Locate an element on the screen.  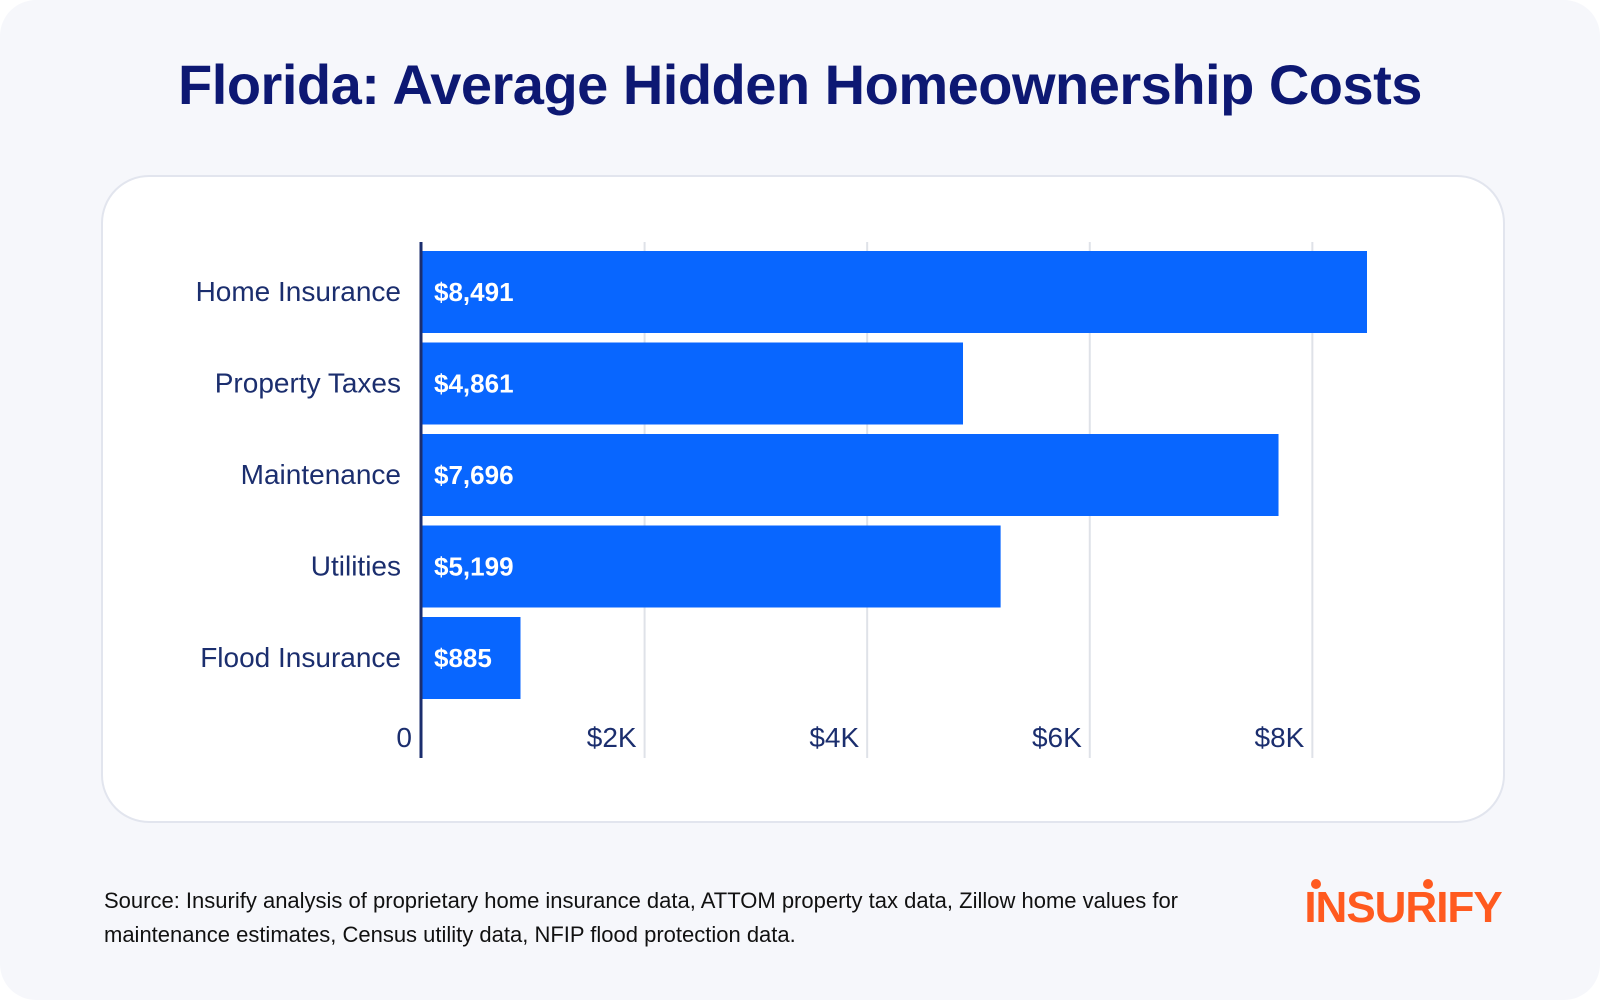
category-label-1: Home Insurance is located at coordinates (298, 291).